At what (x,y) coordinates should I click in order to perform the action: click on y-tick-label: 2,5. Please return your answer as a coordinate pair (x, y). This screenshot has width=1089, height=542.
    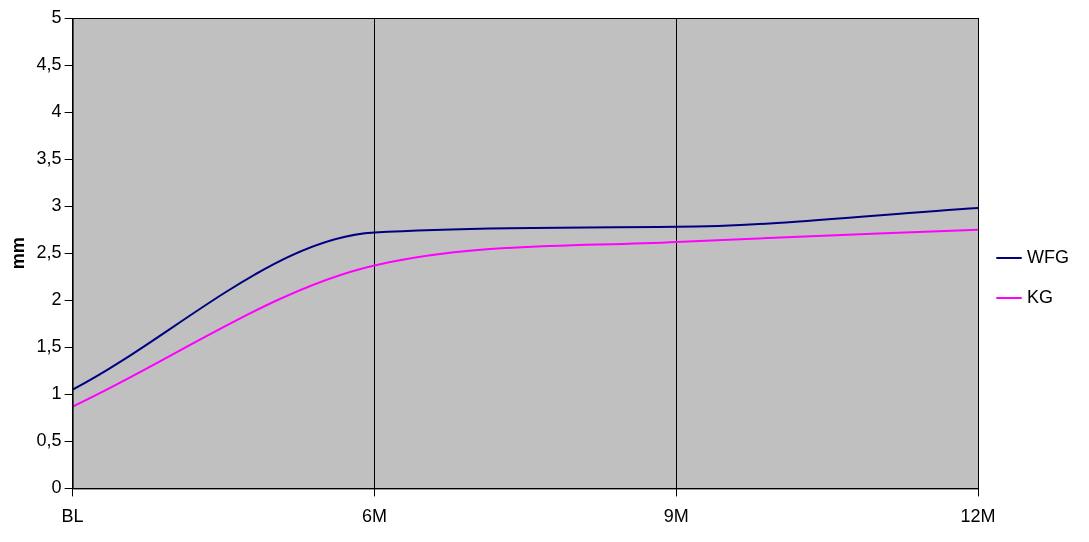
    Looking at the image, I should click on (49, 252).